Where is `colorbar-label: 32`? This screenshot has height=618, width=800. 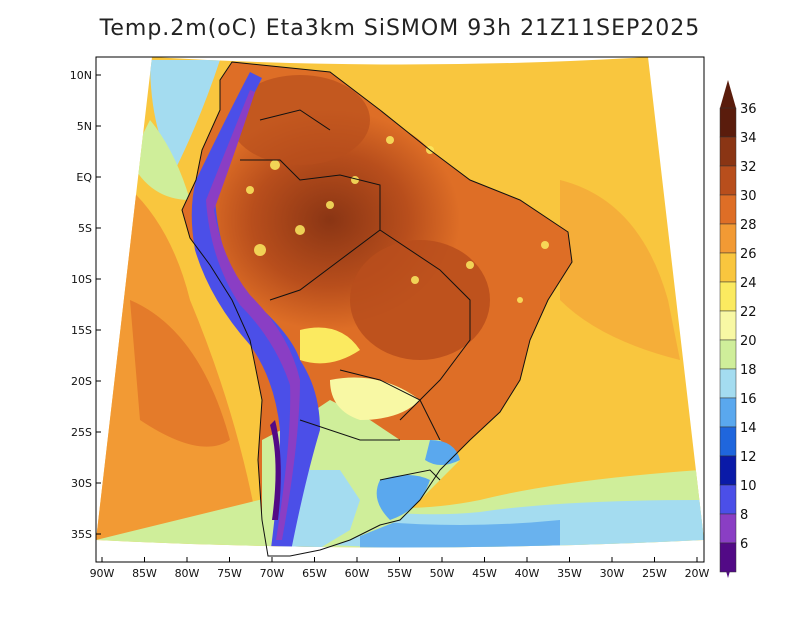 colorbar-label: 32 is located at coordinates (748, 167).